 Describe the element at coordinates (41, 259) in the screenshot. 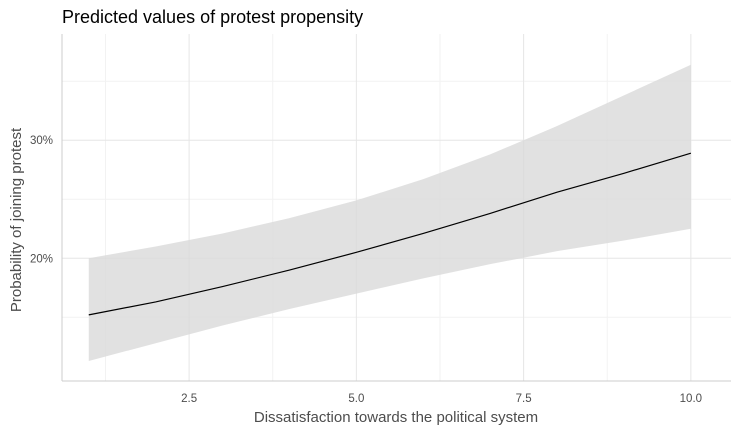

I see `y-tick-label: 20%` at that location.